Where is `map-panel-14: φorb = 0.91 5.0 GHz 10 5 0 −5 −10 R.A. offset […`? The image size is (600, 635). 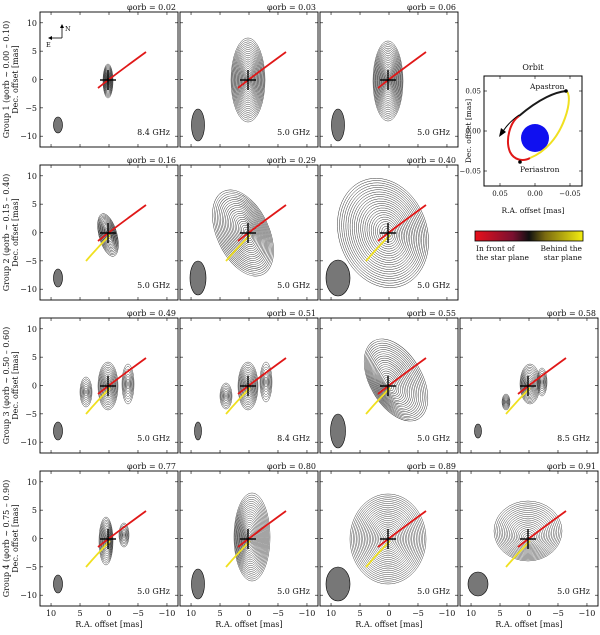 map-panel-14: φorb = 0.91 5.0 GHz 10 5 0 −5 −10 R.A. offset [… is located at coordinates (529, 545).